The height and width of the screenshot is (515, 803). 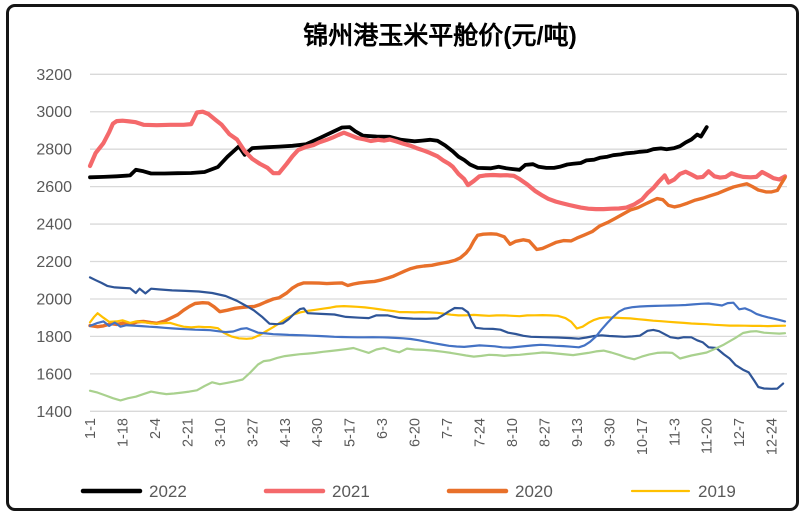 What do you see at coordinates (643, 436) in the screenshot?
I see `x-tick-label-10-17: 10-17` at bounding box center [643, 436].